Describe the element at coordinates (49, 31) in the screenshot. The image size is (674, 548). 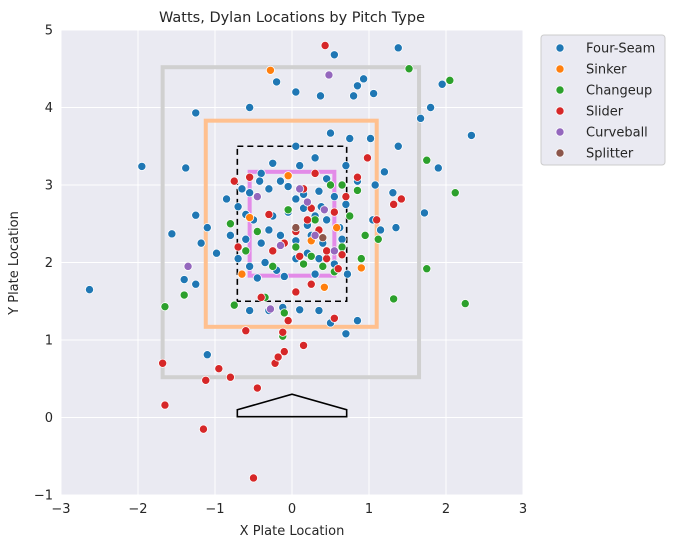
I see `y-tick-label-6: 5` at that location.